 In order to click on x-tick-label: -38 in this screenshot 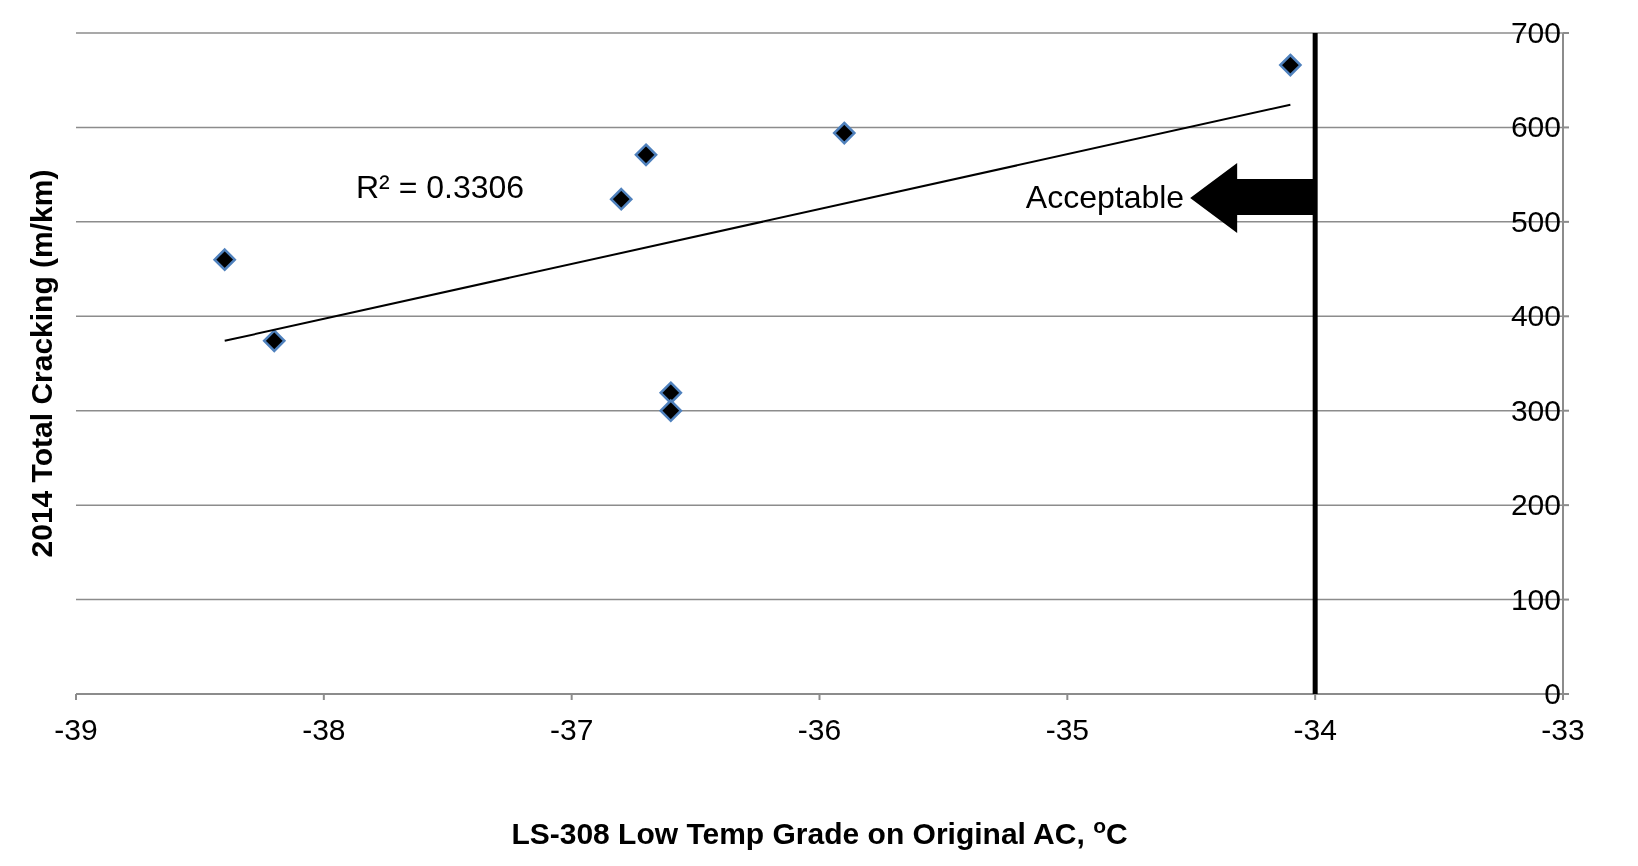, I will do `click(324, 729)`.